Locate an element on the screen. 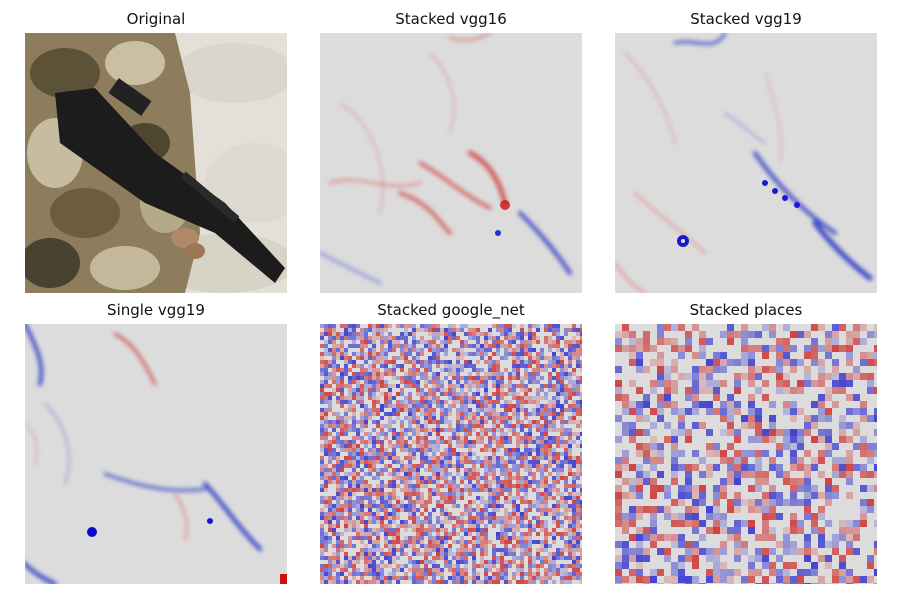  panel-stacked-places: Stacked places is located at coordinates (746, 443).